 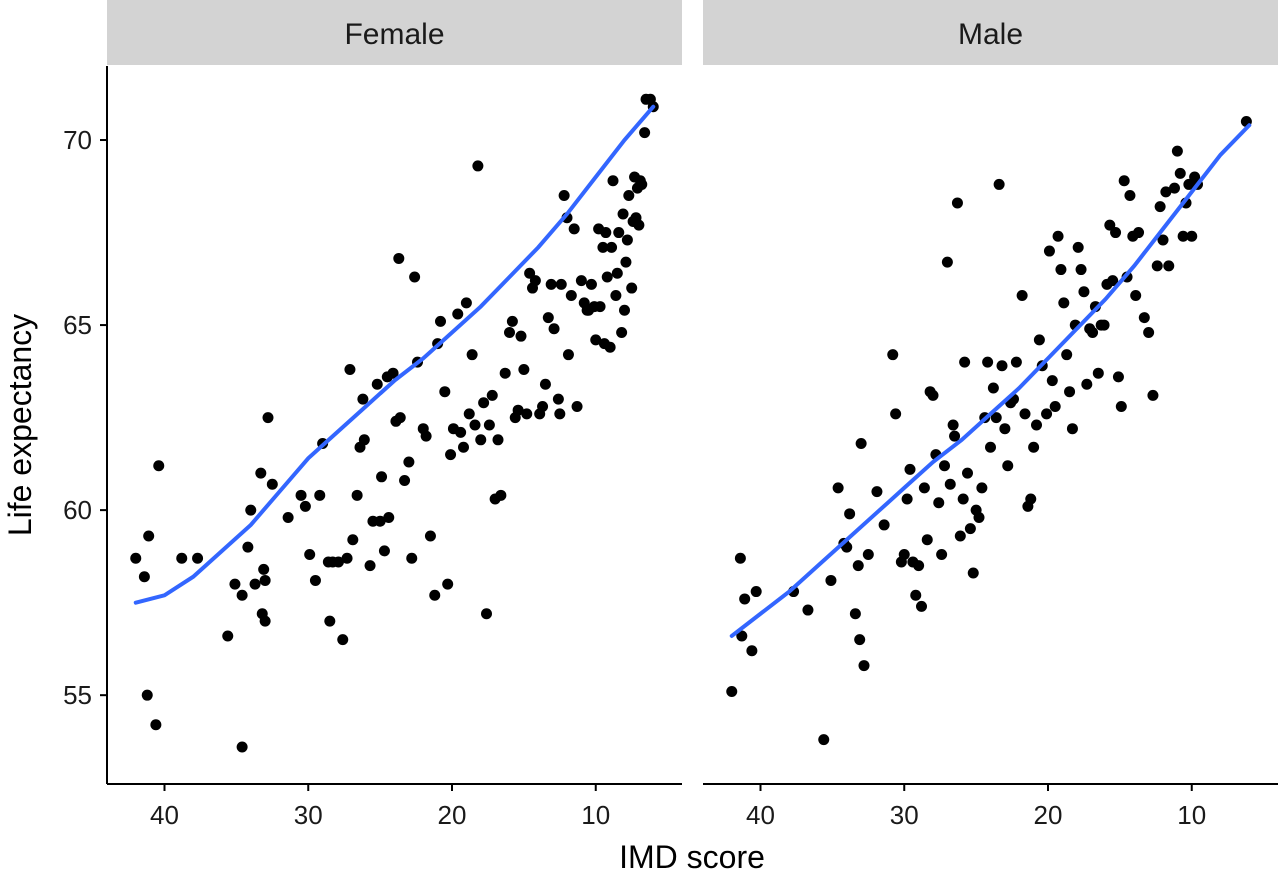 I want to click on strip-female-label: Female, so click(x=394, y=34).